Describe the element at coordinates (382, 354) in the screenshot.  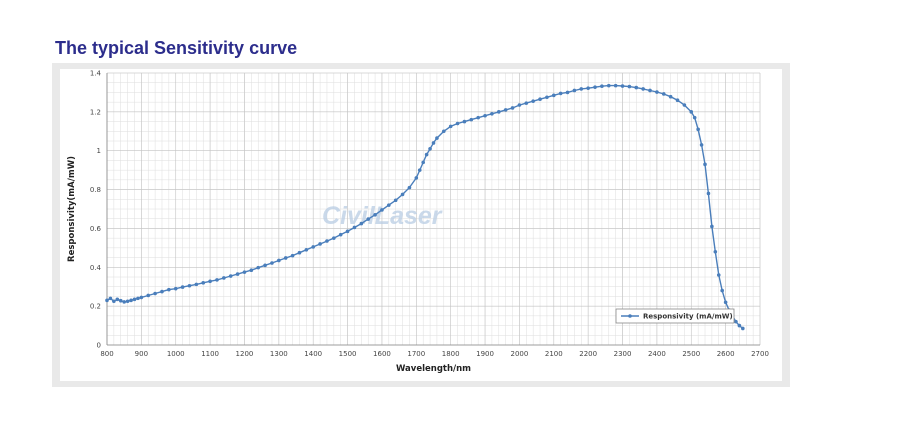
I see `x-tick-label: 1600` at that location.